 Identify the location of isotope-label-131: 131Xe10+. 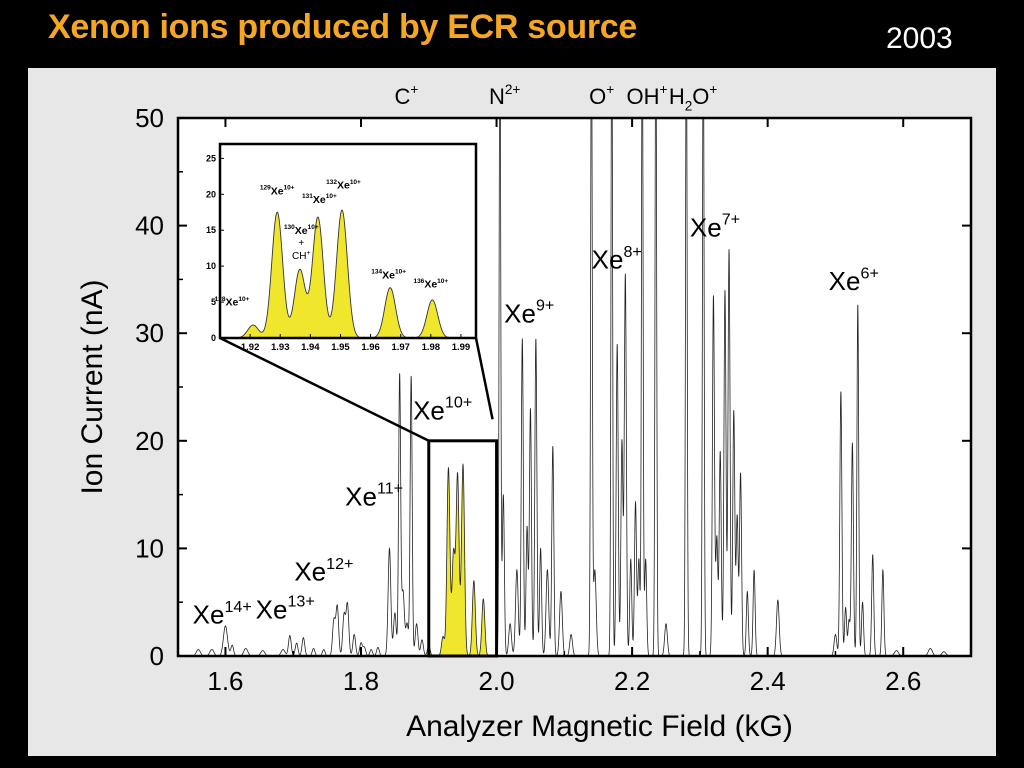
(319, 199).